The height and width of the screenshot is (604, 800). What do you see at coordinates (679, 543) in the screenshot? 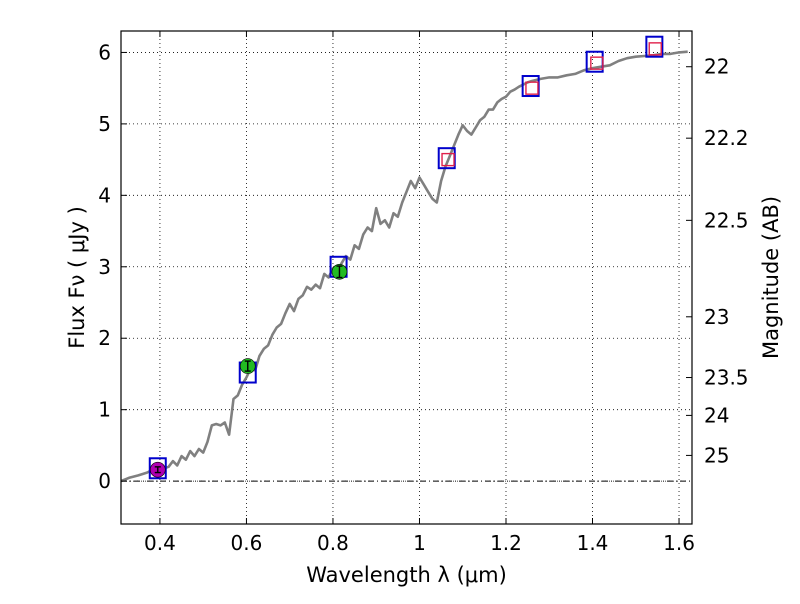
I see `x-tick-label: 1.6` at bounding box center [679, 543].